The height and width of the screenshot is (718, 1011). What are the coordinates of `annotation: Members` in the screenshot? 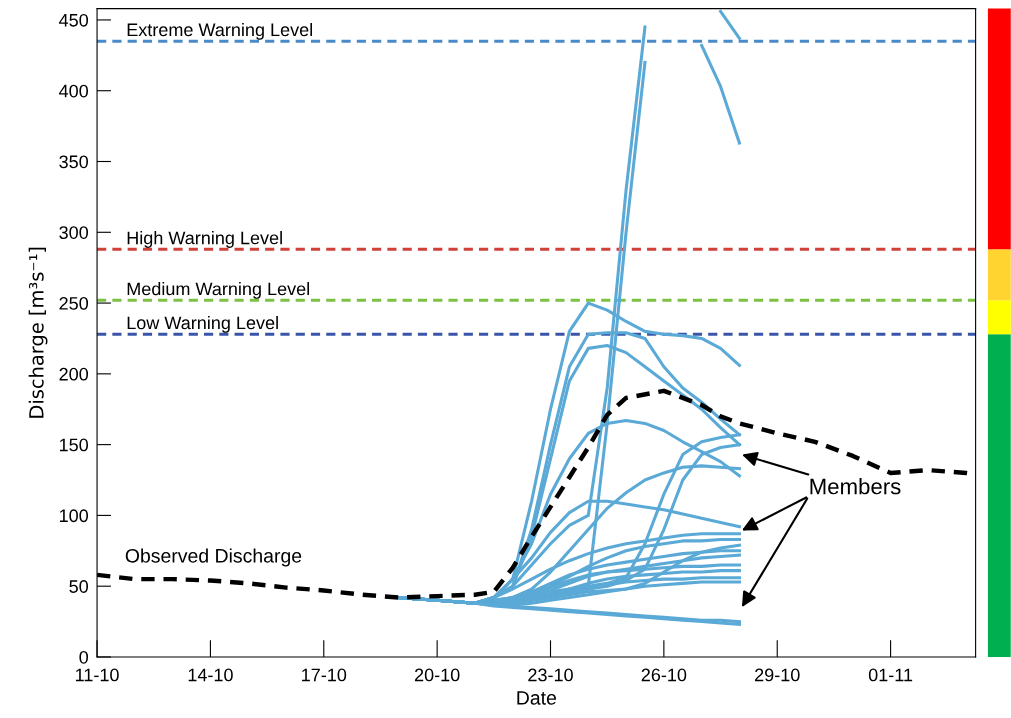 It's located at (855, 486).